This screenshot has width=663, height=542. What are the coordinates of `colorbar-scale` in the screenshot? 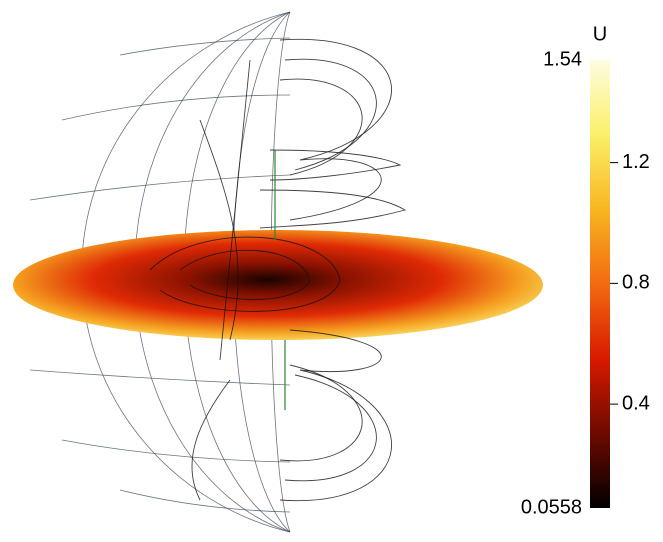 It's located at (600, 284).